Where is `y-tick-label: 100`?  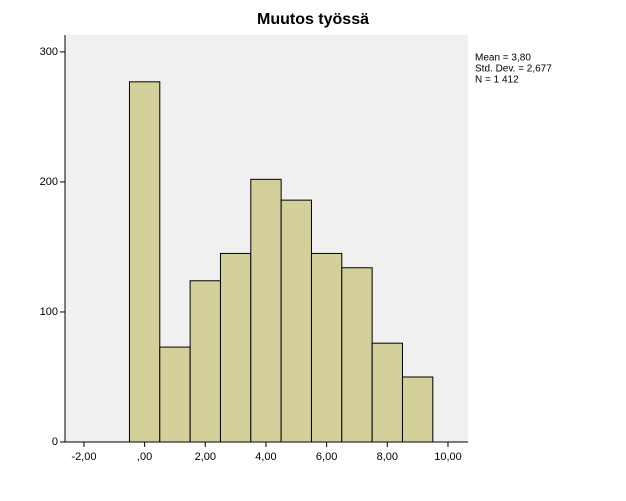 y-tick-label: 100 is located at coordinates (49, 312).